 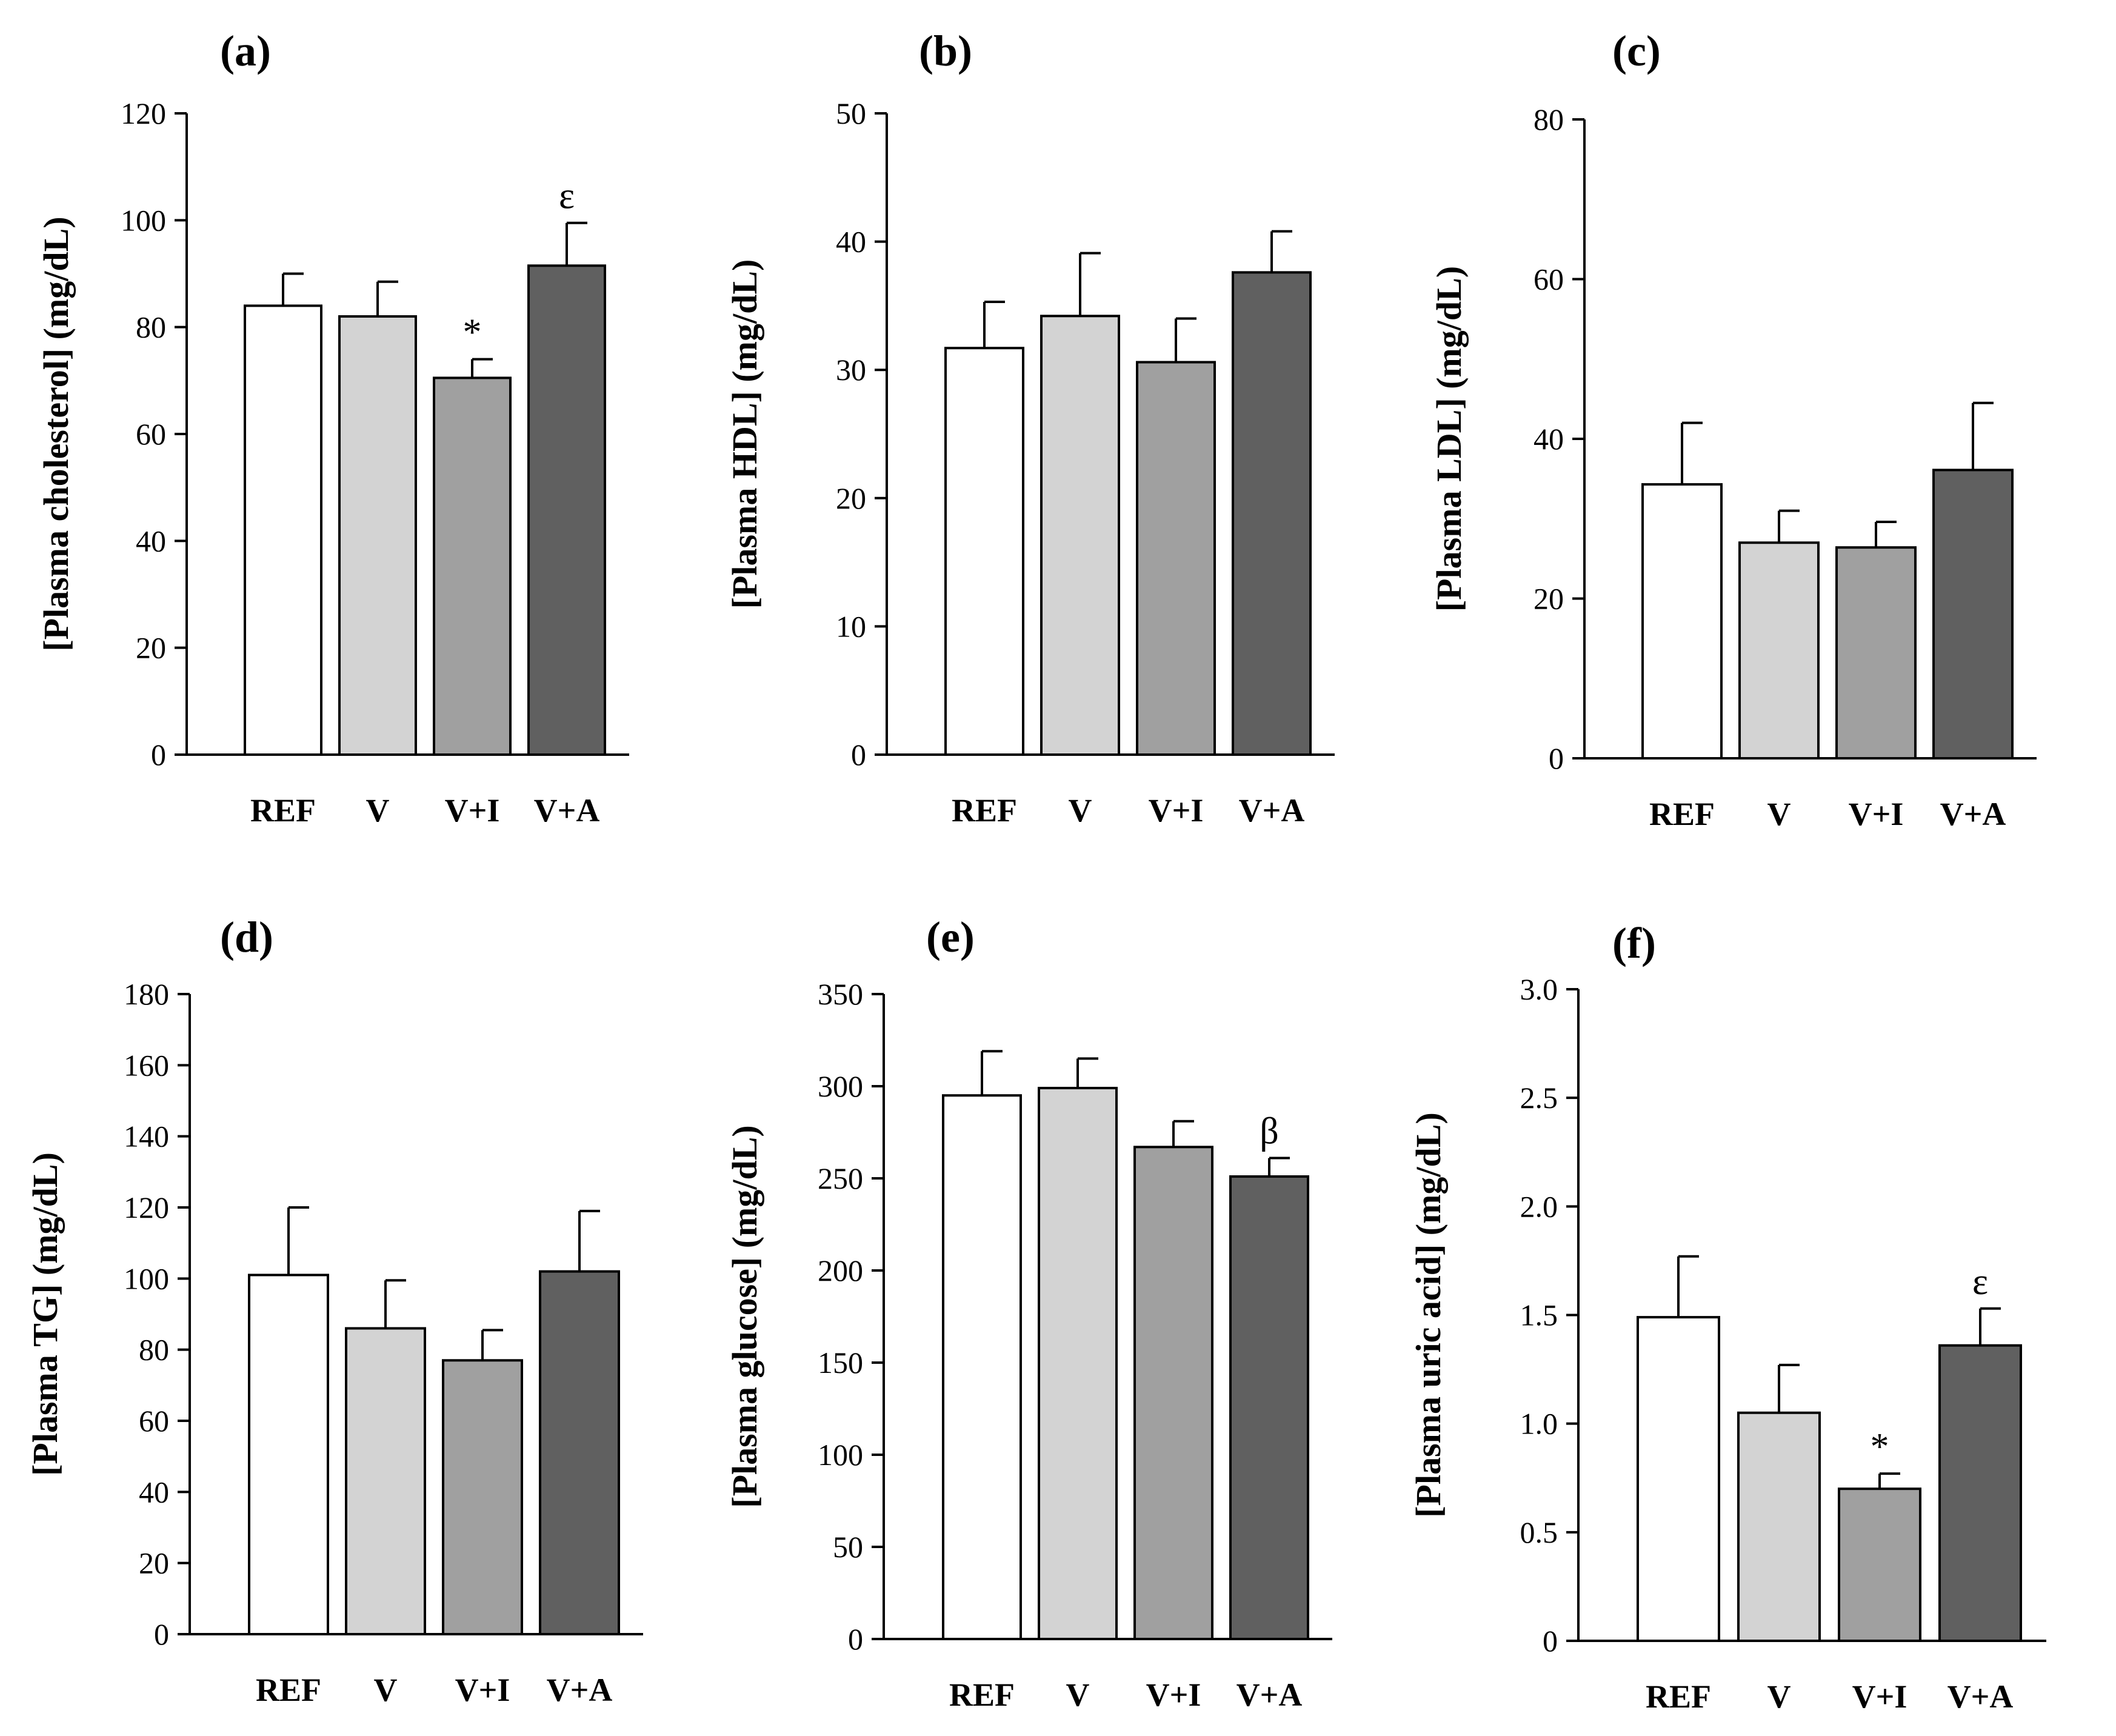 I want to click on y-tick-label: 1.0, so click(x=1539, y=1424).